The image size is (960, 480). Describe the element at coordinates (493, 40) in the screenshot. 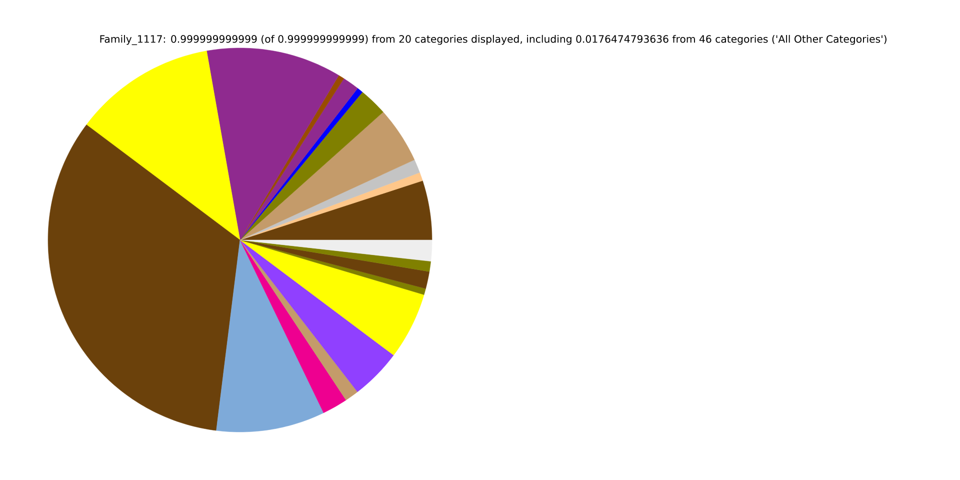

I see `text: Family_1117: 0.999999999999 (of 0.999999999999) from 20 categories displayed, including 0.0176474793636 from 46 categories ('All Other Categories')` at that location.